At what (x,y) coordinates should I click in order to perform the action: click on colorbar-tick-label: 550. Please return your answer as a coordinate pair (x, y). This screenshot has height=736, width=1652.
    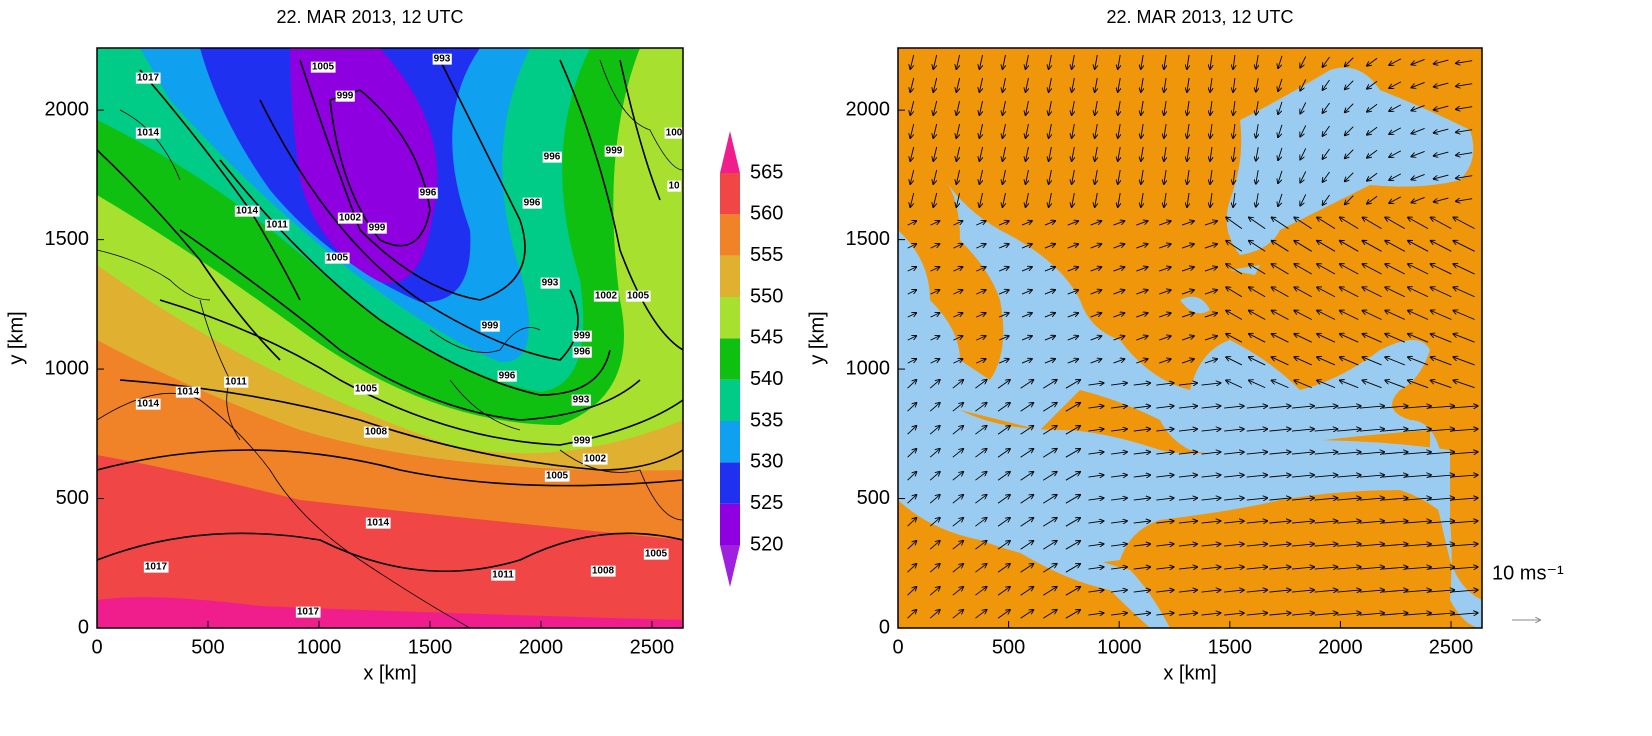
    Looking at the image, I should click on (766, 296).